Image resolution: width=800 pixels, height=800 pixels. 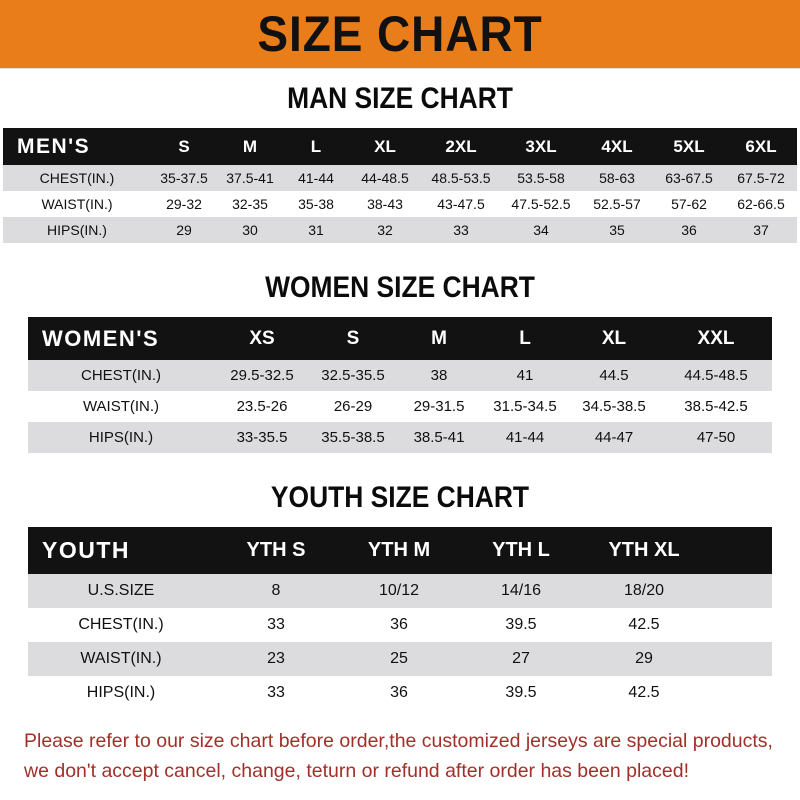 What do you see at coordinates (353, 437) in the screenshot?
I see `cell: 35.5-38.5` at bounding box center [353, 437].